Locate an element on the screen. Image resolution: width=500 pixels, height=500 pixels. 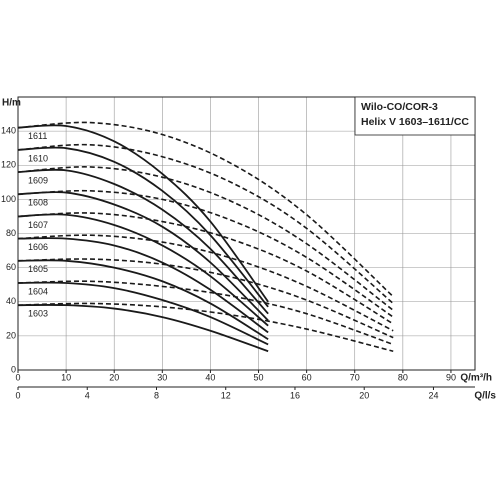
y-tick-label: 100 is located at coordinates (8, 199).